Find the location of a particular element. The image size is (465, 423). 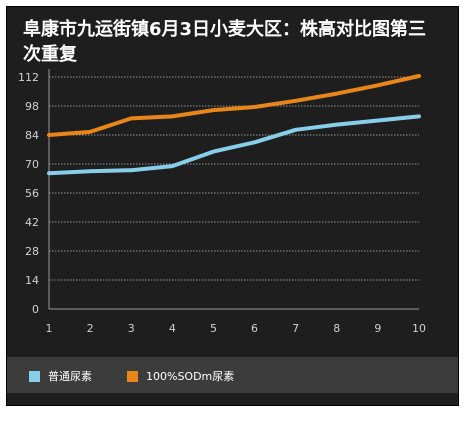

chart-legend: 普通尿素 100%SODm尿素 is located at coordinates (232, 375).